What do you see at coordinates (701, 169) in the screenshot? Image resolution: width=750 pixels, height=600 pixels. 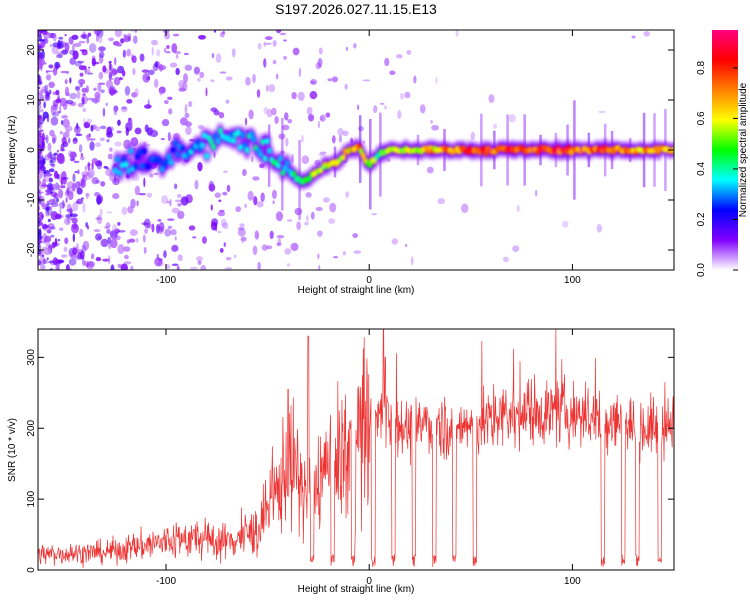 I see `colorbar-tick-label: 0.4` at bounding box center [701, 169].